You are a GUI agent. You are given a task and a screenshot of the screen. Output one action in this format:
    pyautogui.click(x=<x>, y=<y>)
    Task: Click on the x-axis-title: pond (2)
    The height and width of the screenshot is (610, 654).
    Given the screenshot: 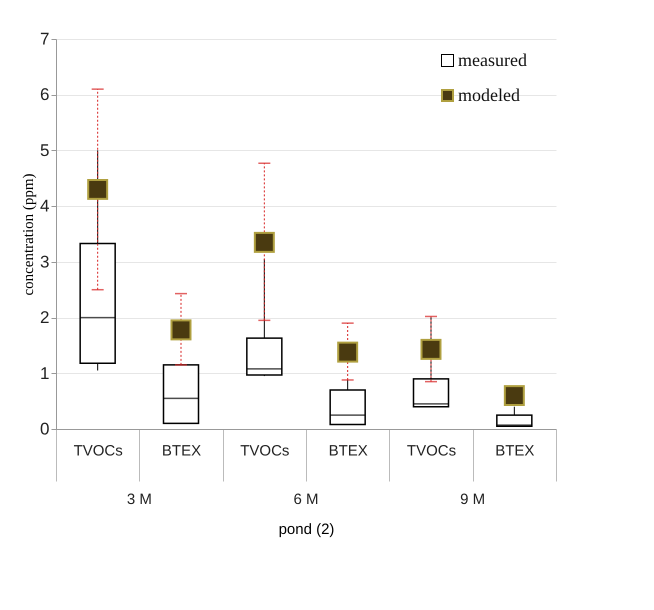 What is the action you would take?
    pyautogui.click(x=306, y=529)
    